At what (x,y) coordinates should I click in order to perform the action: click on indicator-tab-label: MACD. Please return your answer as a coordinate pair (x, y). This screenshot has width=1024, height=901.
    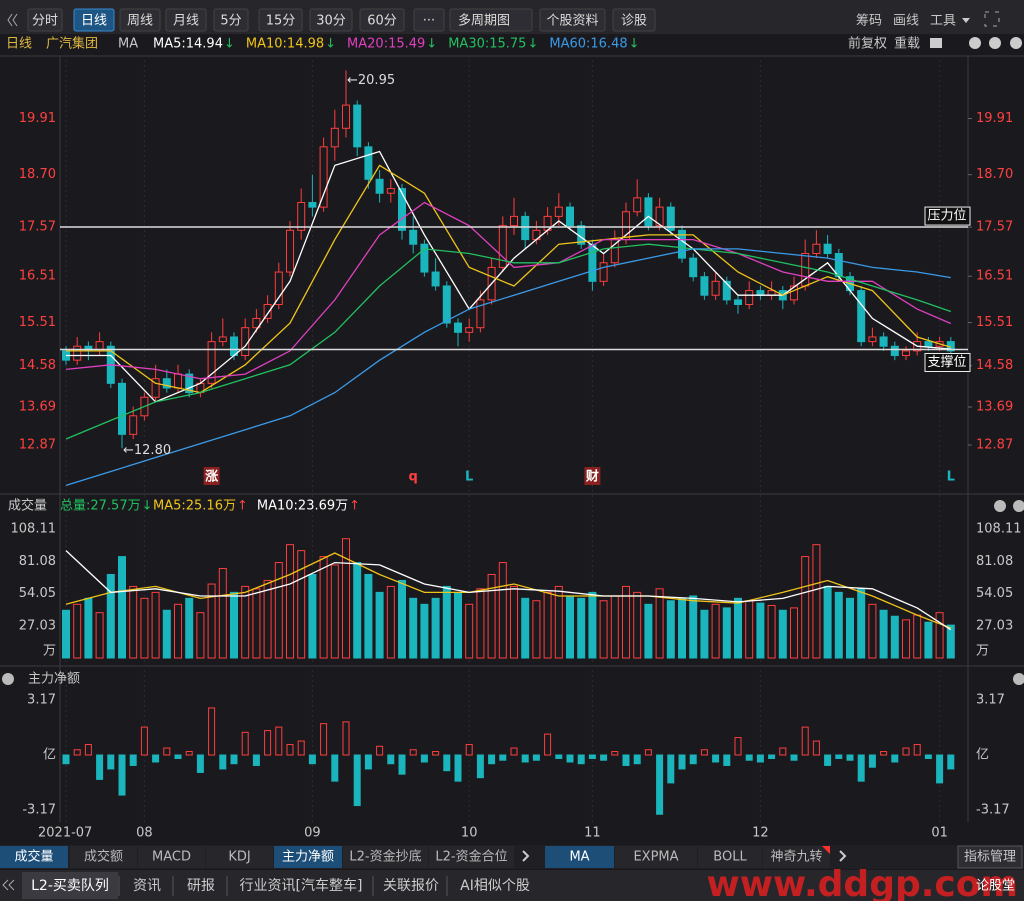
    Looking at the image, I should click on (171, 857).